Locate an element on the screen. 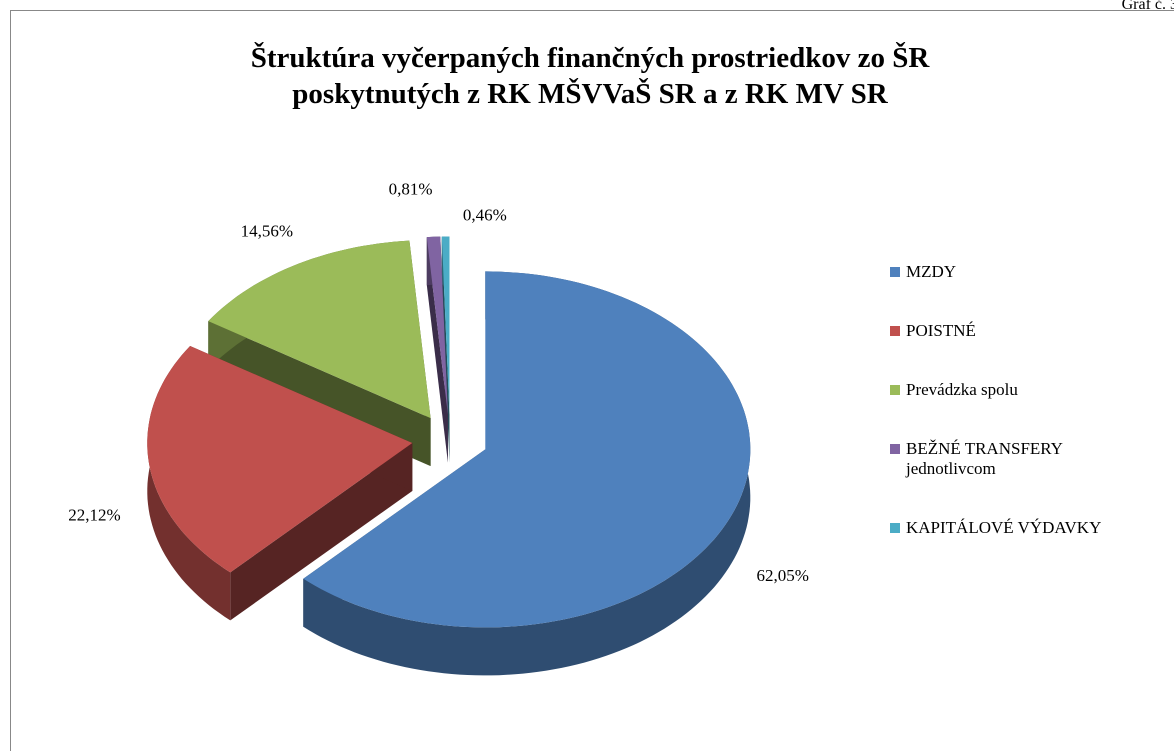 The width and height of the screenshot is (1174, 751). legend-label: BEŽNÉ TRANSFERY jednotlivcom is located at coordinates (984, 458).